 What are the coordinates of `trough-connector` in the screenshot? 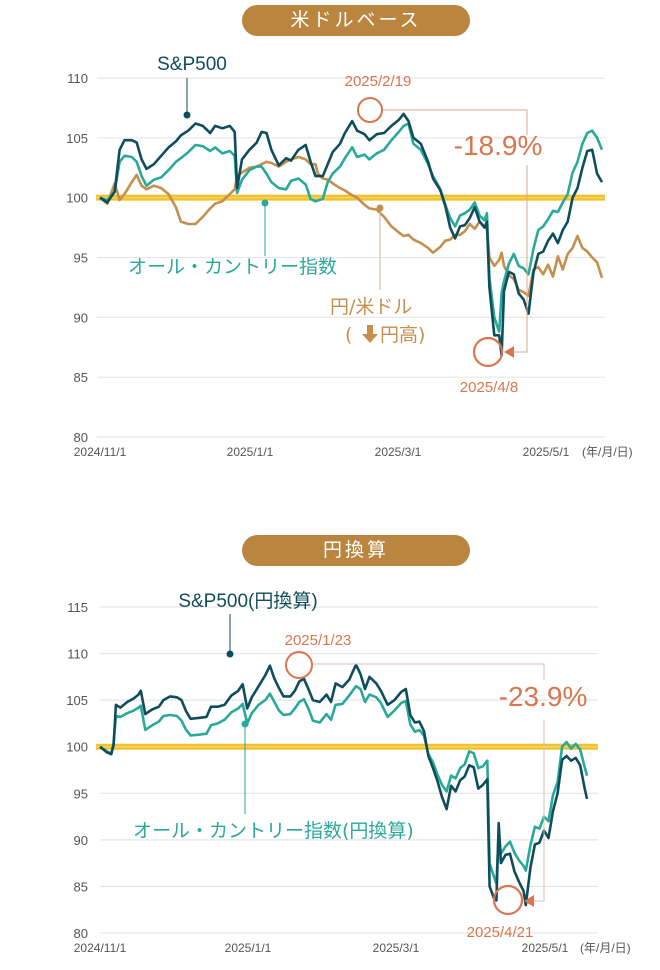 It's located at (520, 259).